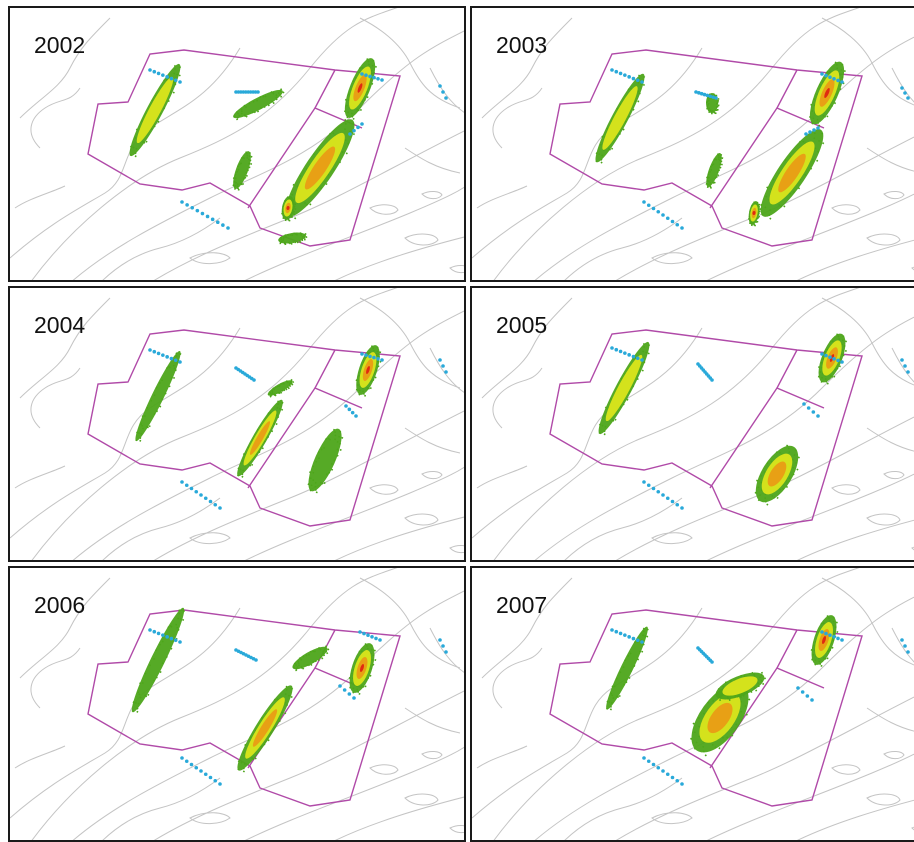 Image resolution: width=914 pixels, height=842 pixels. I want to click on study-area-boundary, so click(706, 428).